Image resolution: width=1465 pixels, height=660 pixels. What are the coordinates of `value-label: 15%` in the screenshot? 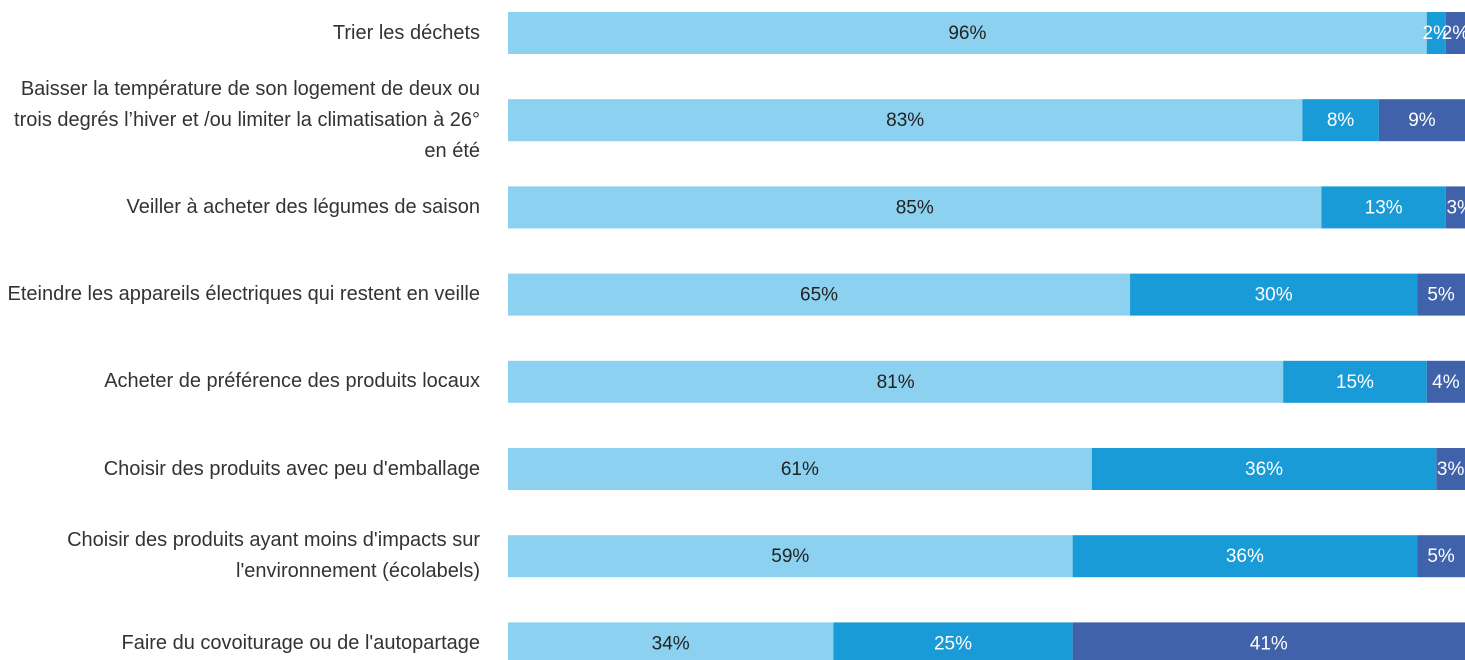 It's located at (1355, 382).